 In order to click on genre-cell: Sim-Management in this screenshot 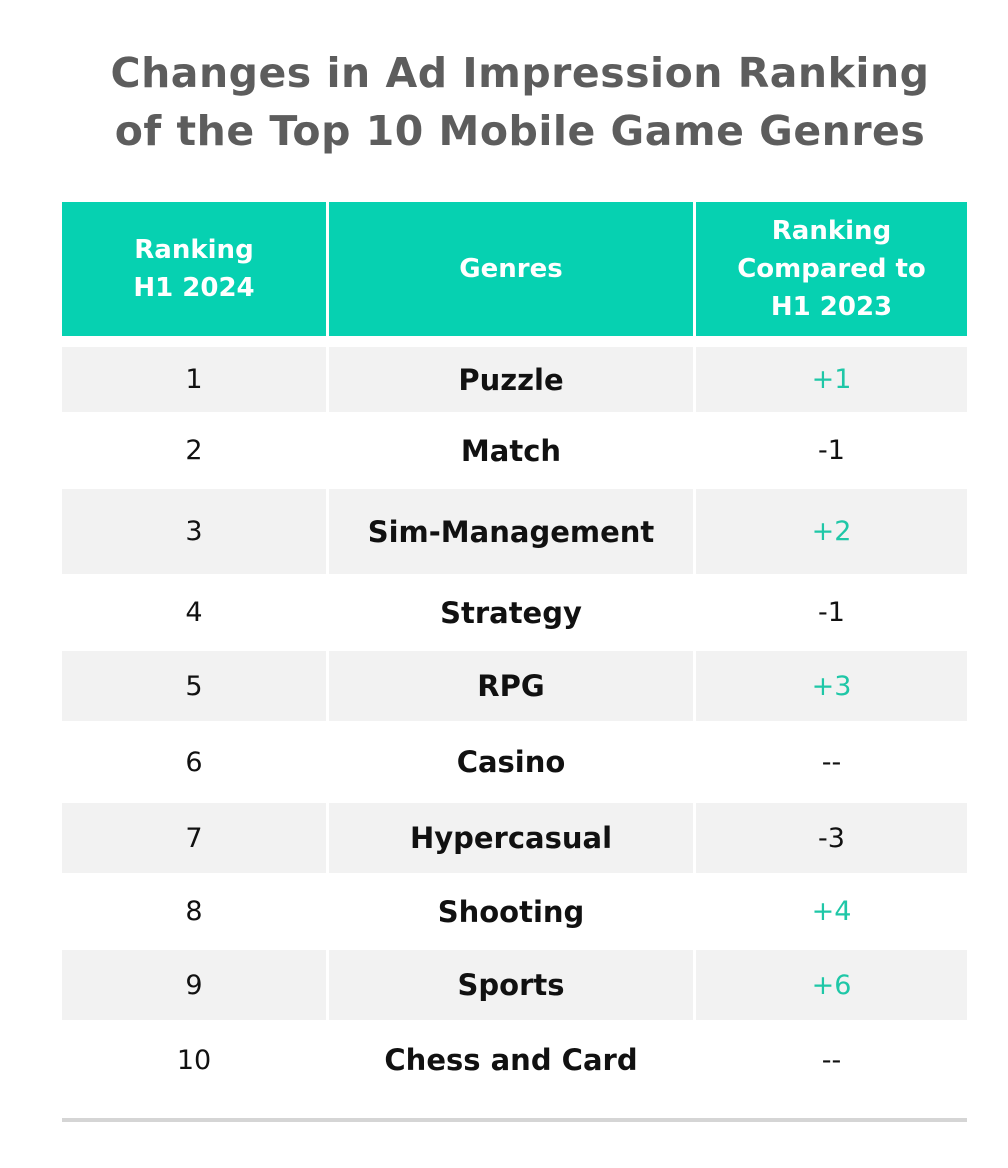, I will do `click(511, 531)`.